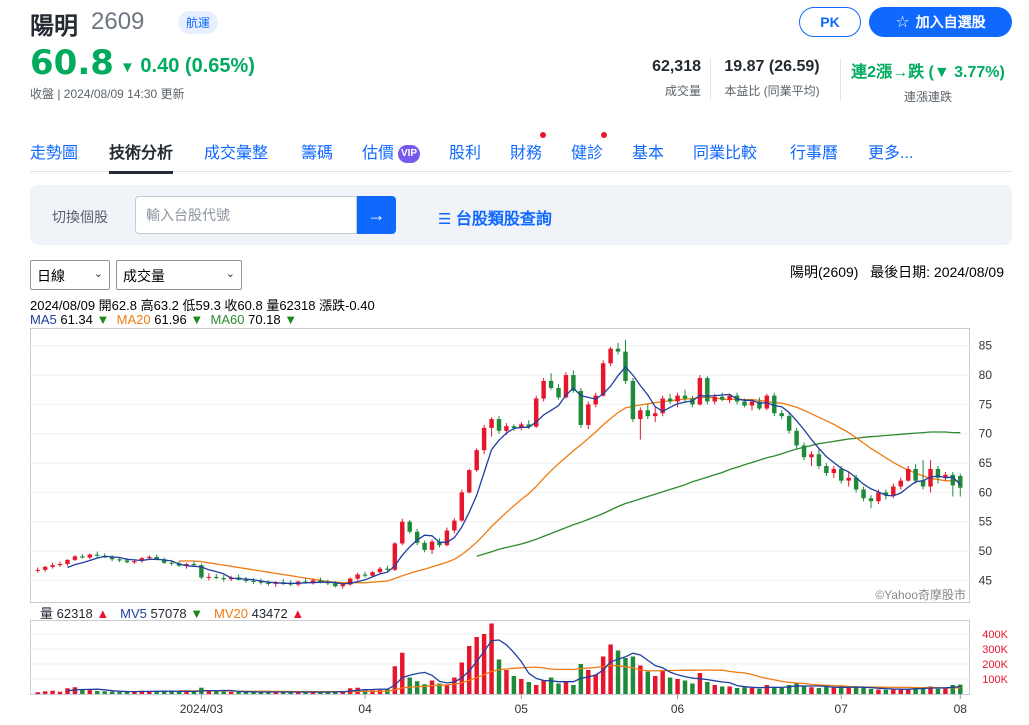 This screenshot has width=1029, height=725. I want to click on tab-technical: 技術分析, so click(141, 156).